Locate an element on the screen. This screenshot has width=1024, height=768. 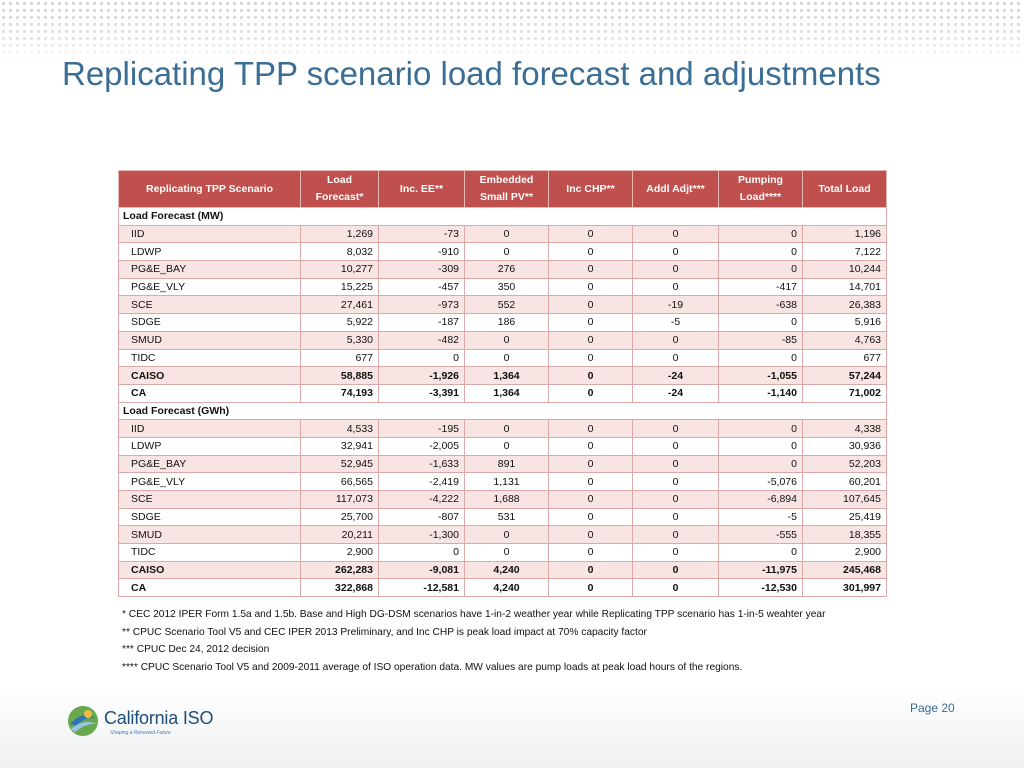
table-cell: -187 is located at coordinates (421, 322).